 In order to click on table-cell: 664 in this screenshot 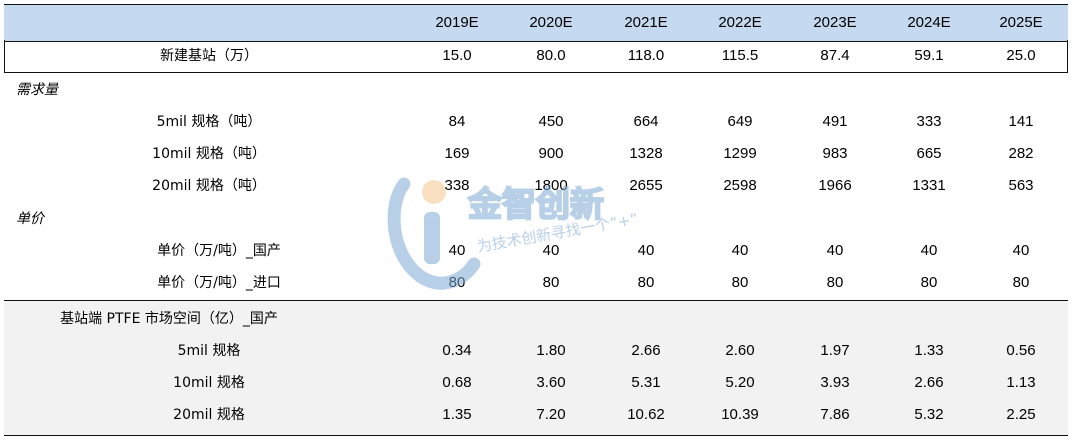, I will do `click(646, 121)`.